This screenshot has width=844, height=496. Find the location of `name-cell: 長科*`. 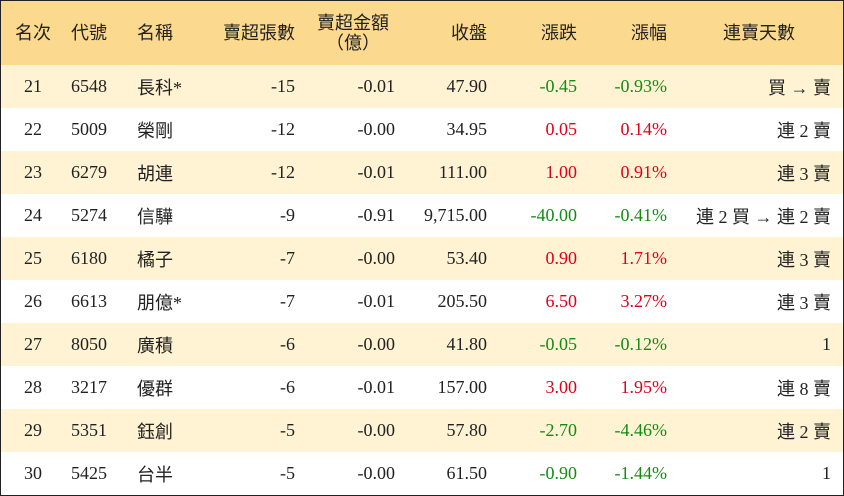

name-cell: 長科* is located at coordinates (159, 87).